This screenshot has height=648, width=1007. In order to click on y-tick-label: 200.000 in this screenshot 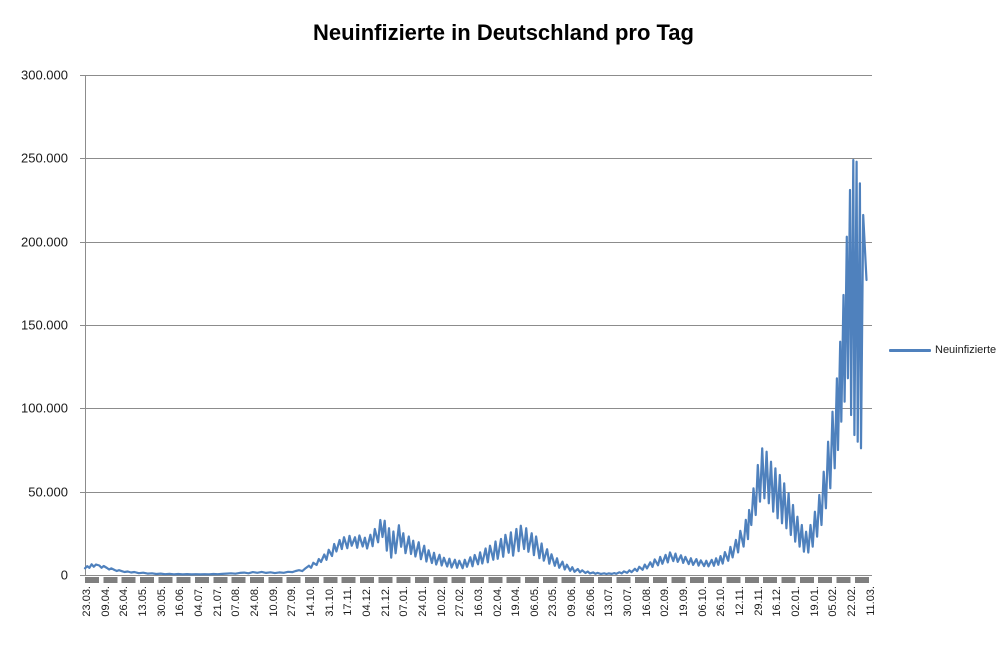, I will do `click(44, 242)`.